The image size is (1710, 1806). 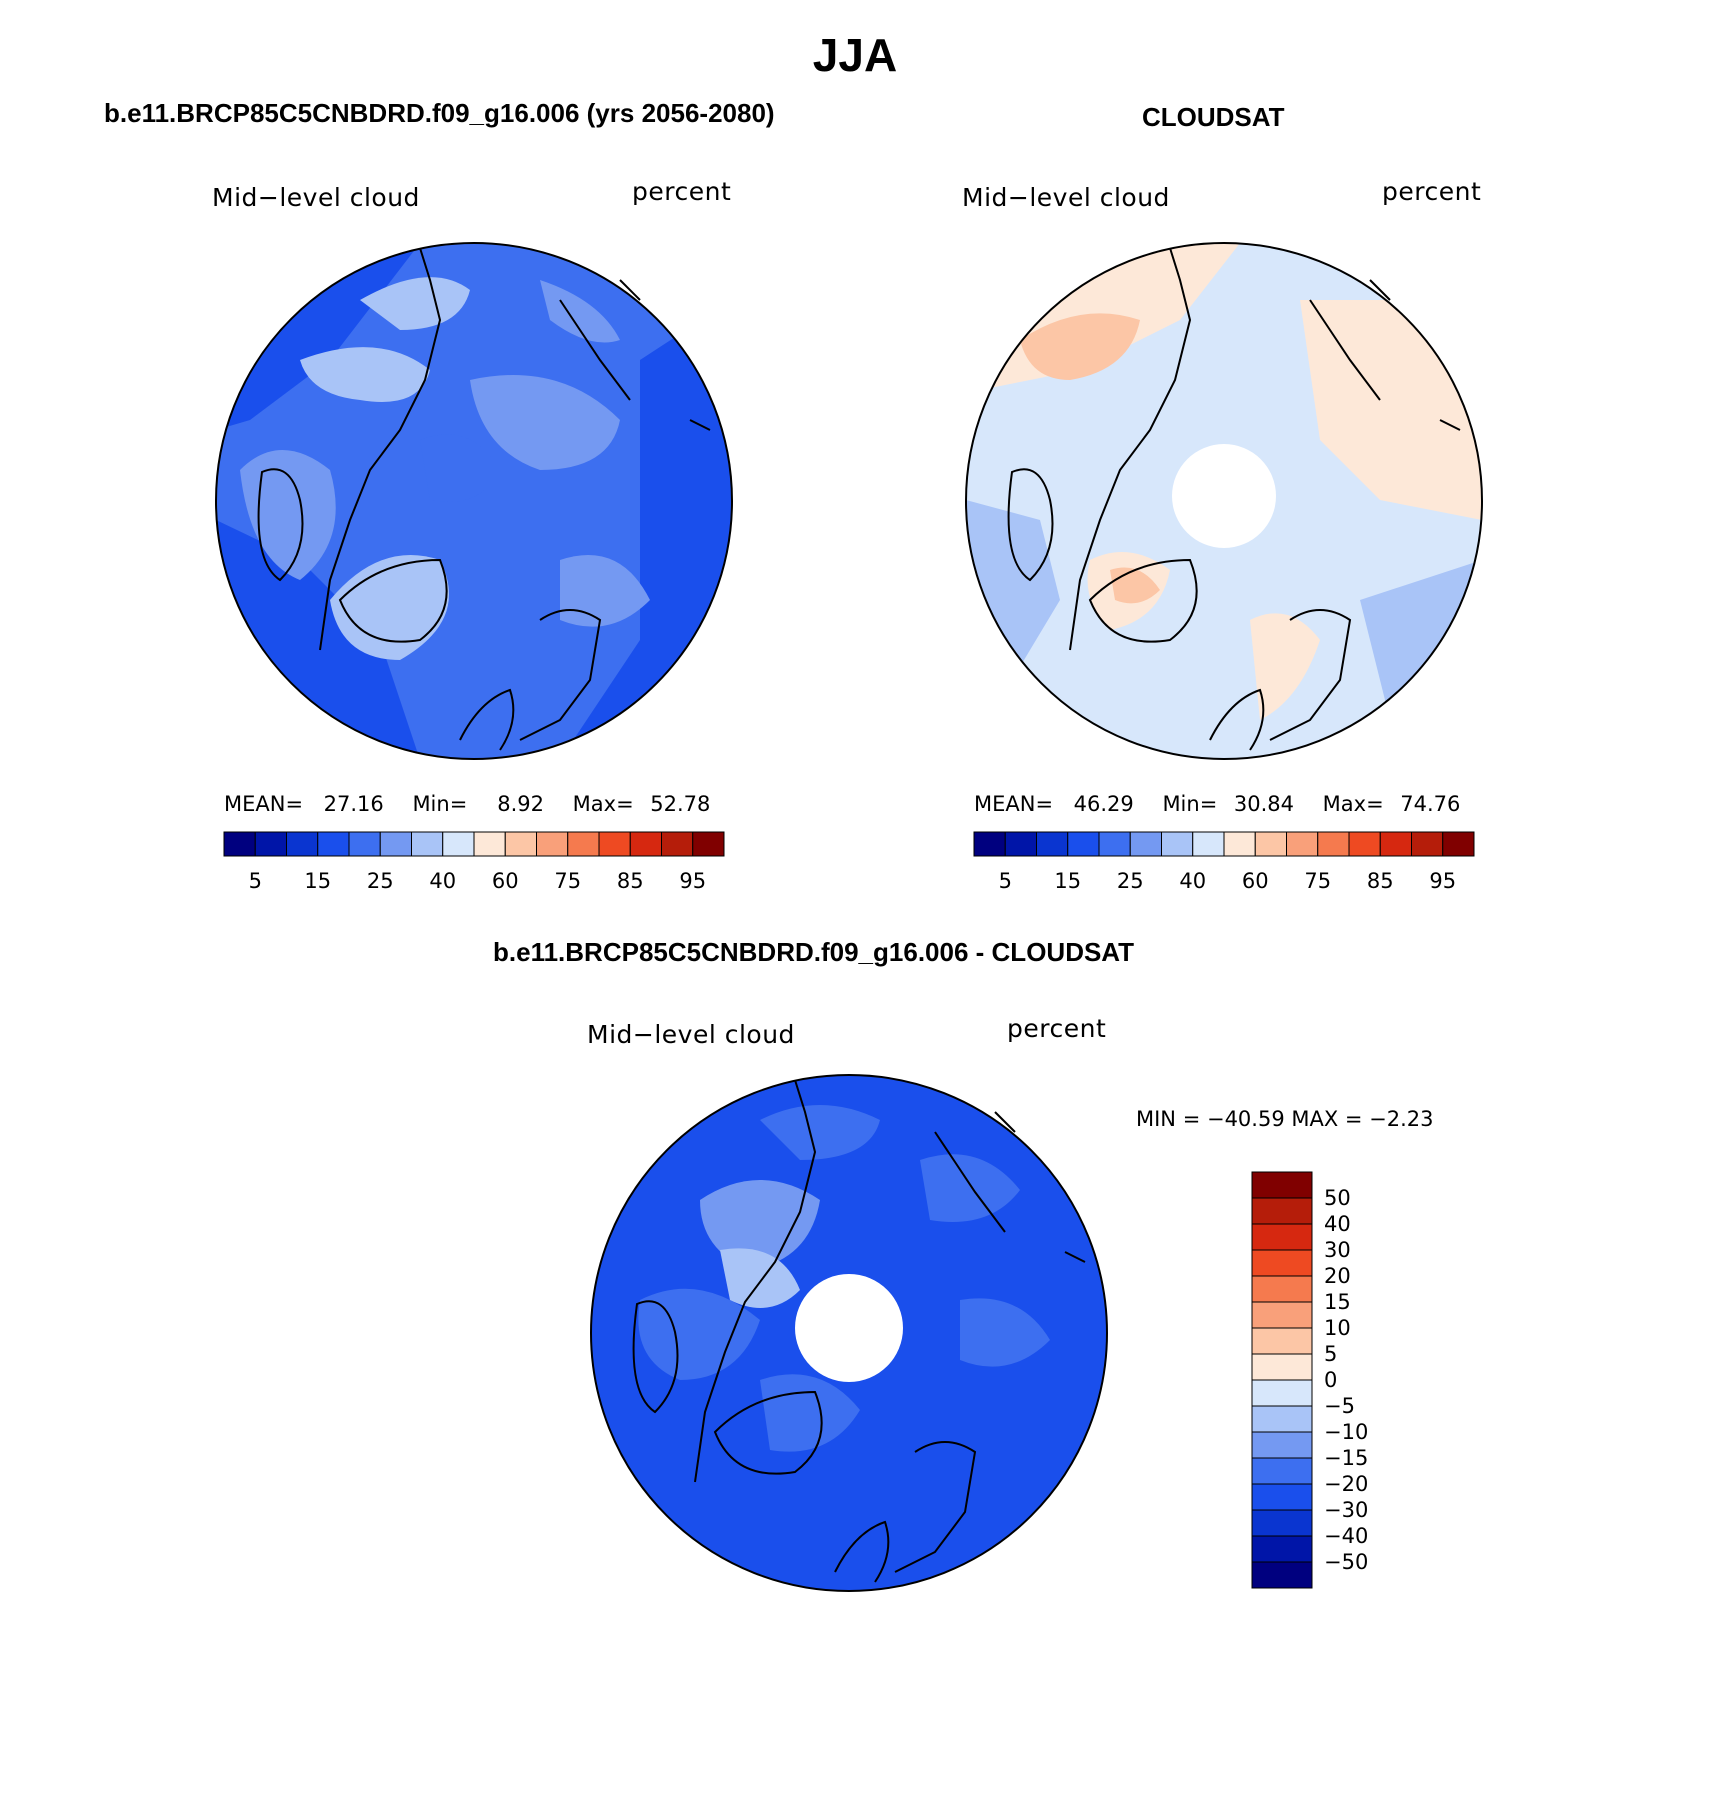 I want to click on panel1-min-label: Min=, so click(x=440, y=804).